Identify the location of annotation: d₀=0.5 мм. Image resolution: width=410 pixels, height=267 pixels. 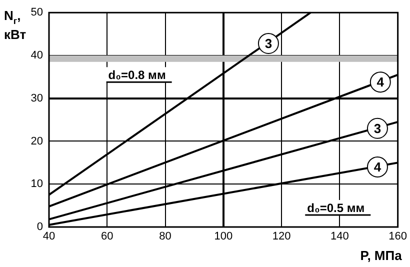
(336, 207).